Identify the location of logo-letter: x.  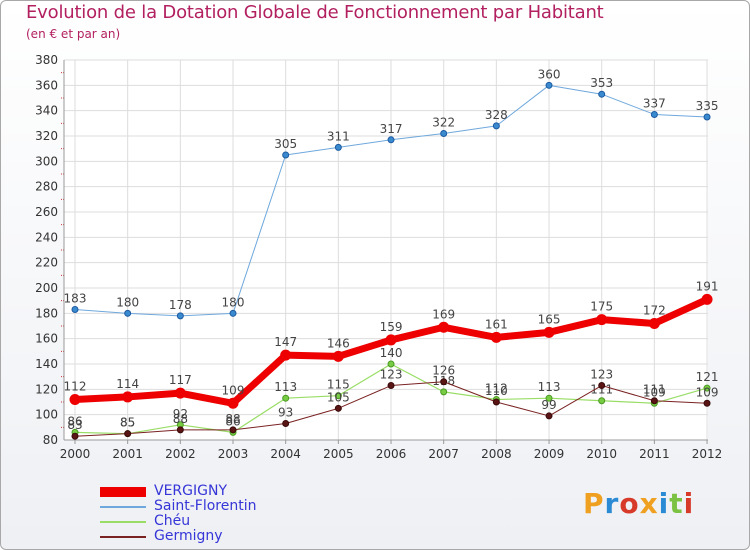
(649, 503).